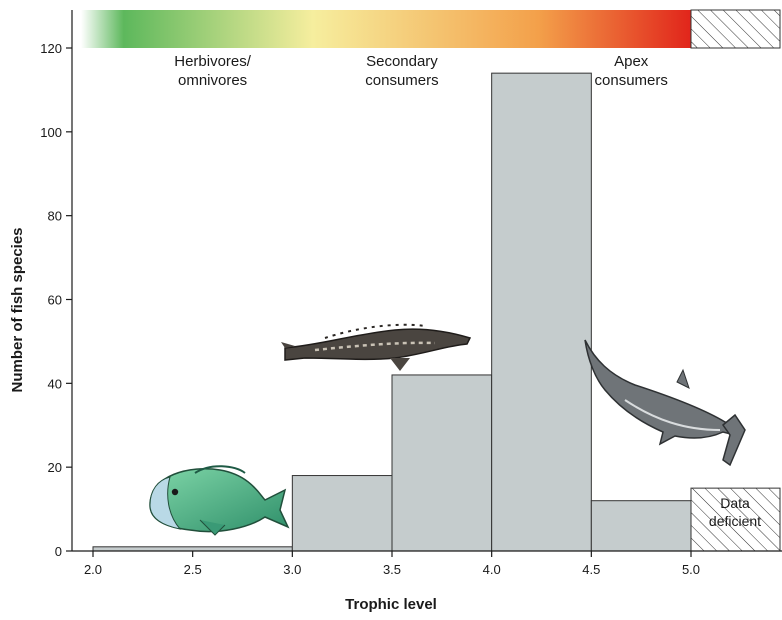 The height and width of the screenshot is (620, 782). What do you see at coordinates (292, 569) in the screenshot?
I see `x-tick-label: 3.0` at bounding box center [292, 569].